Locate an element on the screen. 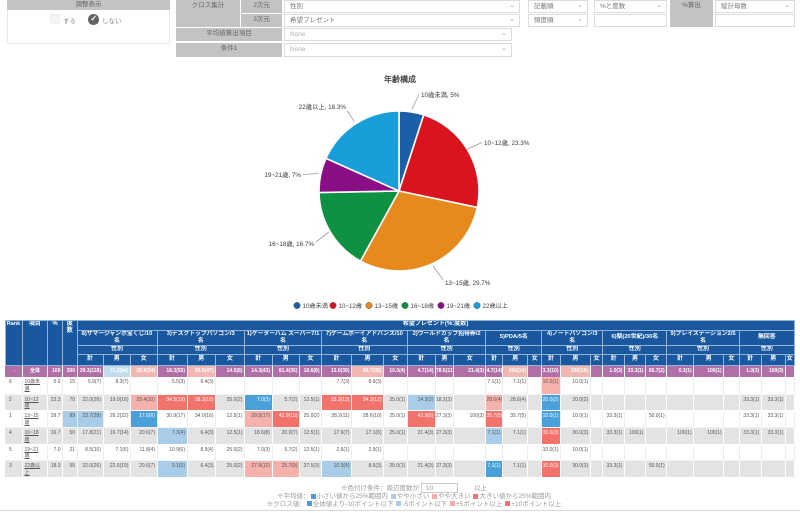  svg-text: 年齢構成 is located at coordinates (400, 79).